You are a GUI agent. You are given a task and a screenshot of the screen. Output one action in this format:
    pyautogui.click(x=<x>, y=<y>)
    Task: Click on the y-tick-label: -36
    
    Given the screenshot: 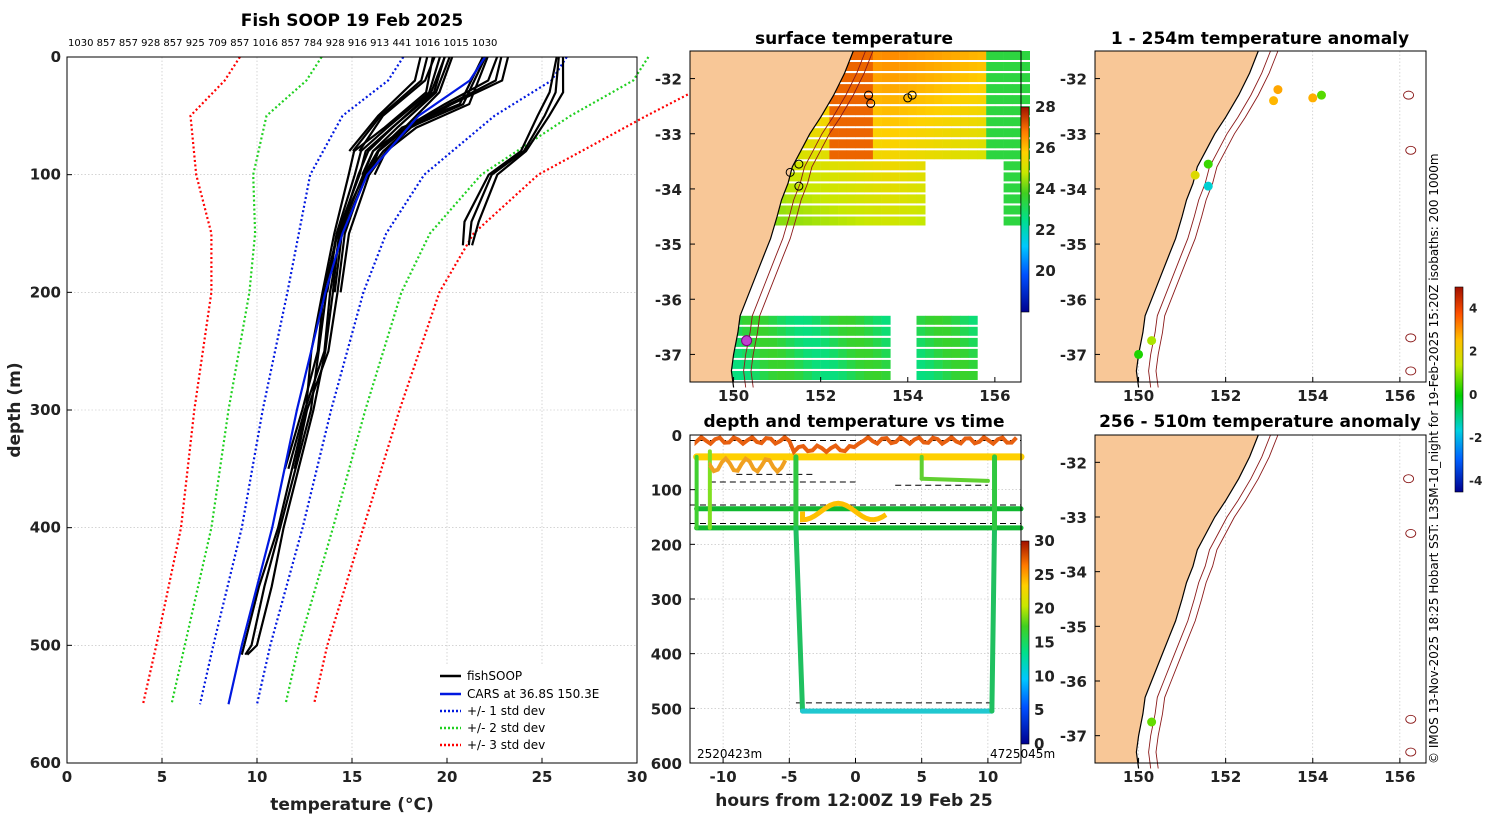 What is the action you would take?
    pyautogui.click(x=1073, y=300)
    